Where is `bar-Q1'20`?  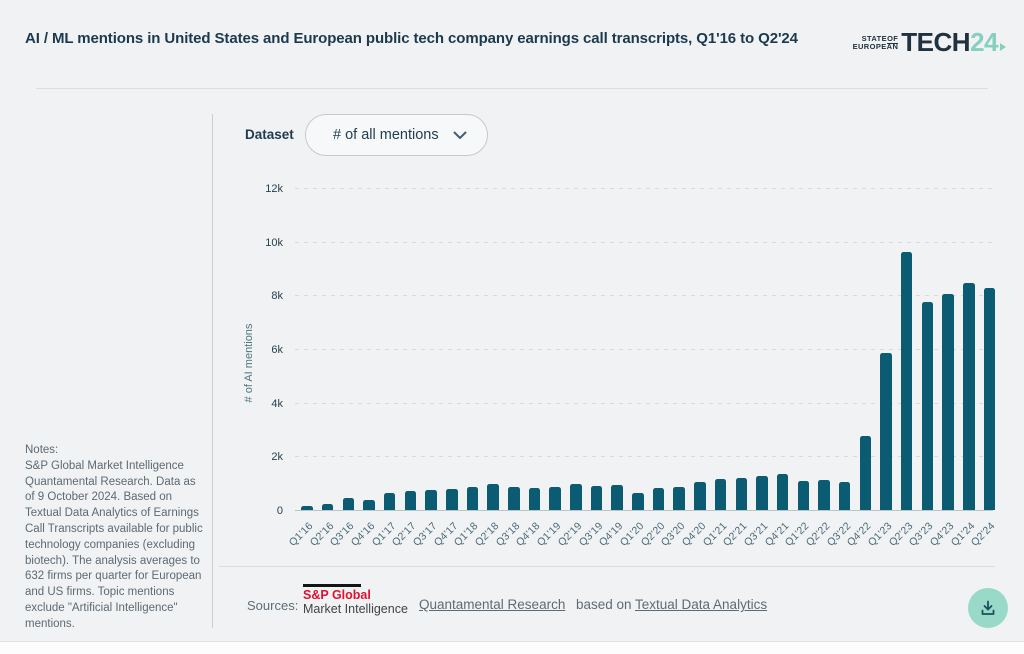
bar-Q1'20 is located at coordinates (638, 501).